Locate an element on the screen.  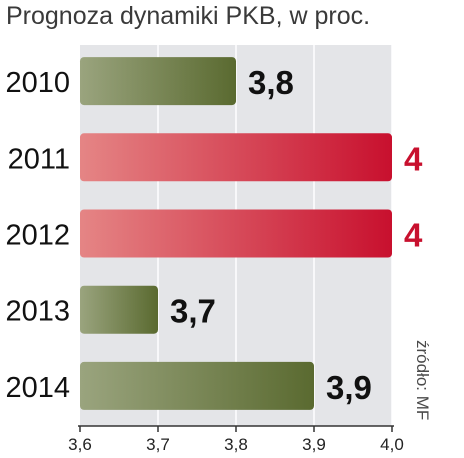
x-tick-label: 3,9 is located at coordinates (314, 444).